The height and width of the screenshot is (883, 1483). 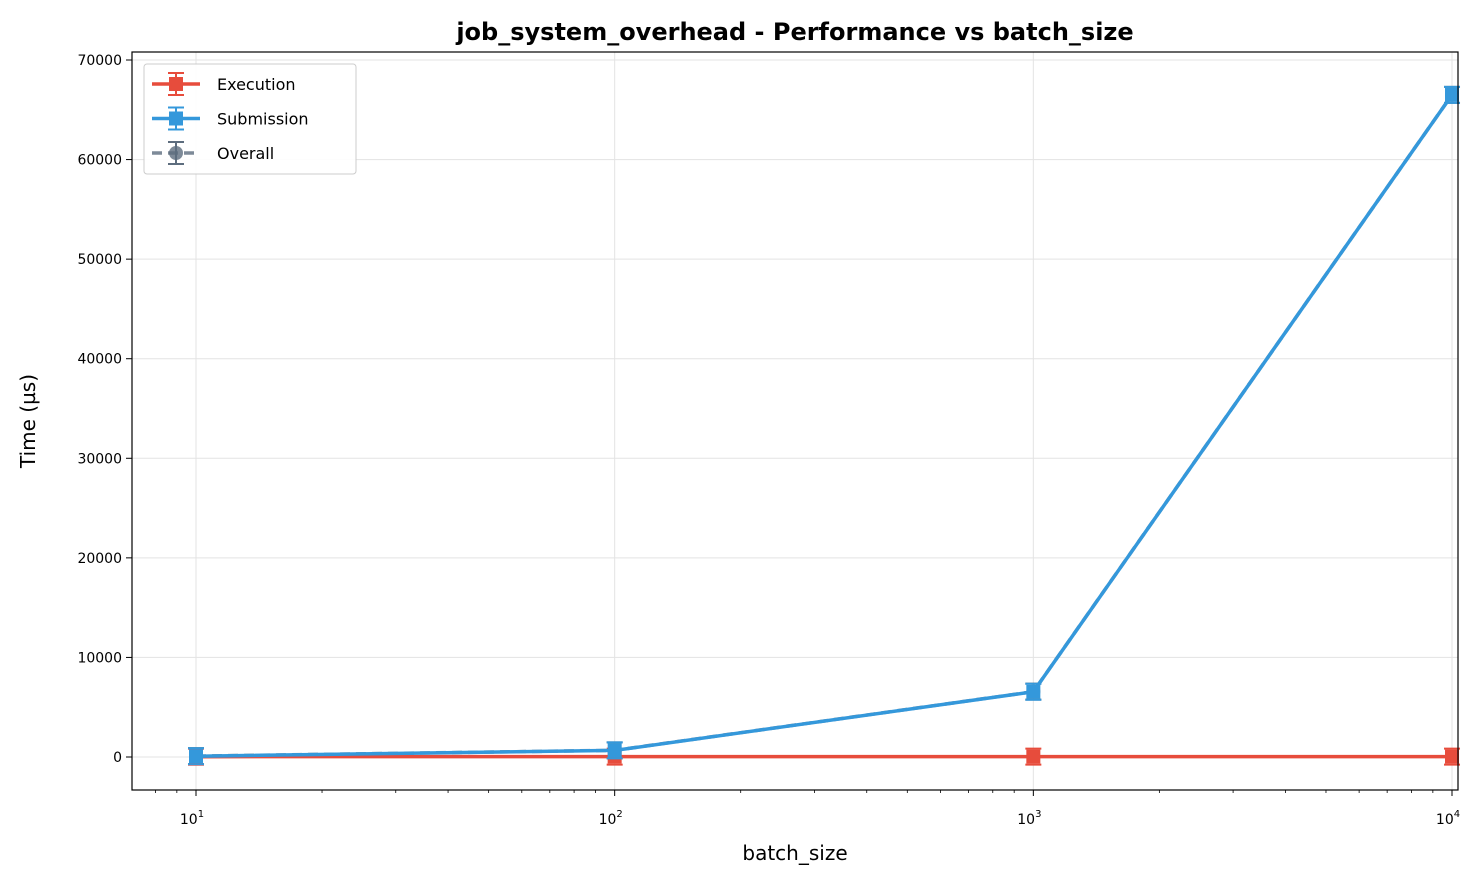 I want to click on y-tick-label: 30000, so click(x=99, y=459).